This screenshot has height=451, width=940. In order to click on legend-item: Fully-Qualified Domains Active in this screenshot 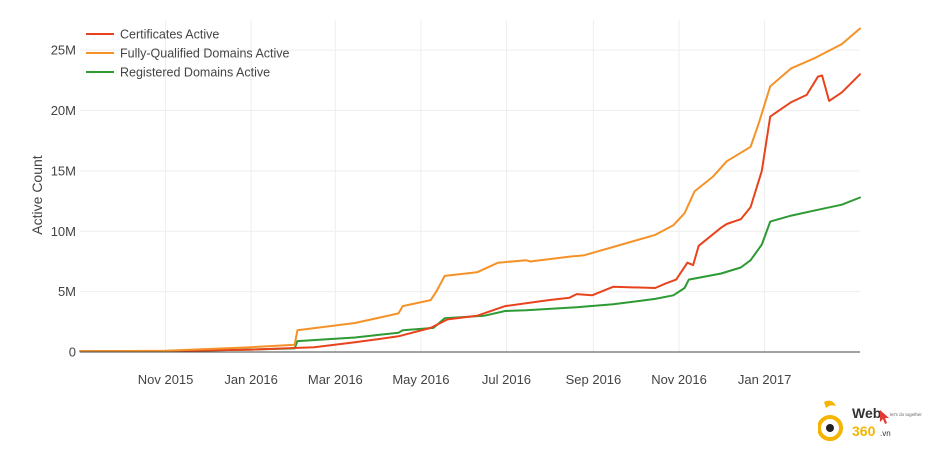, I will do `click(188, 54)`.